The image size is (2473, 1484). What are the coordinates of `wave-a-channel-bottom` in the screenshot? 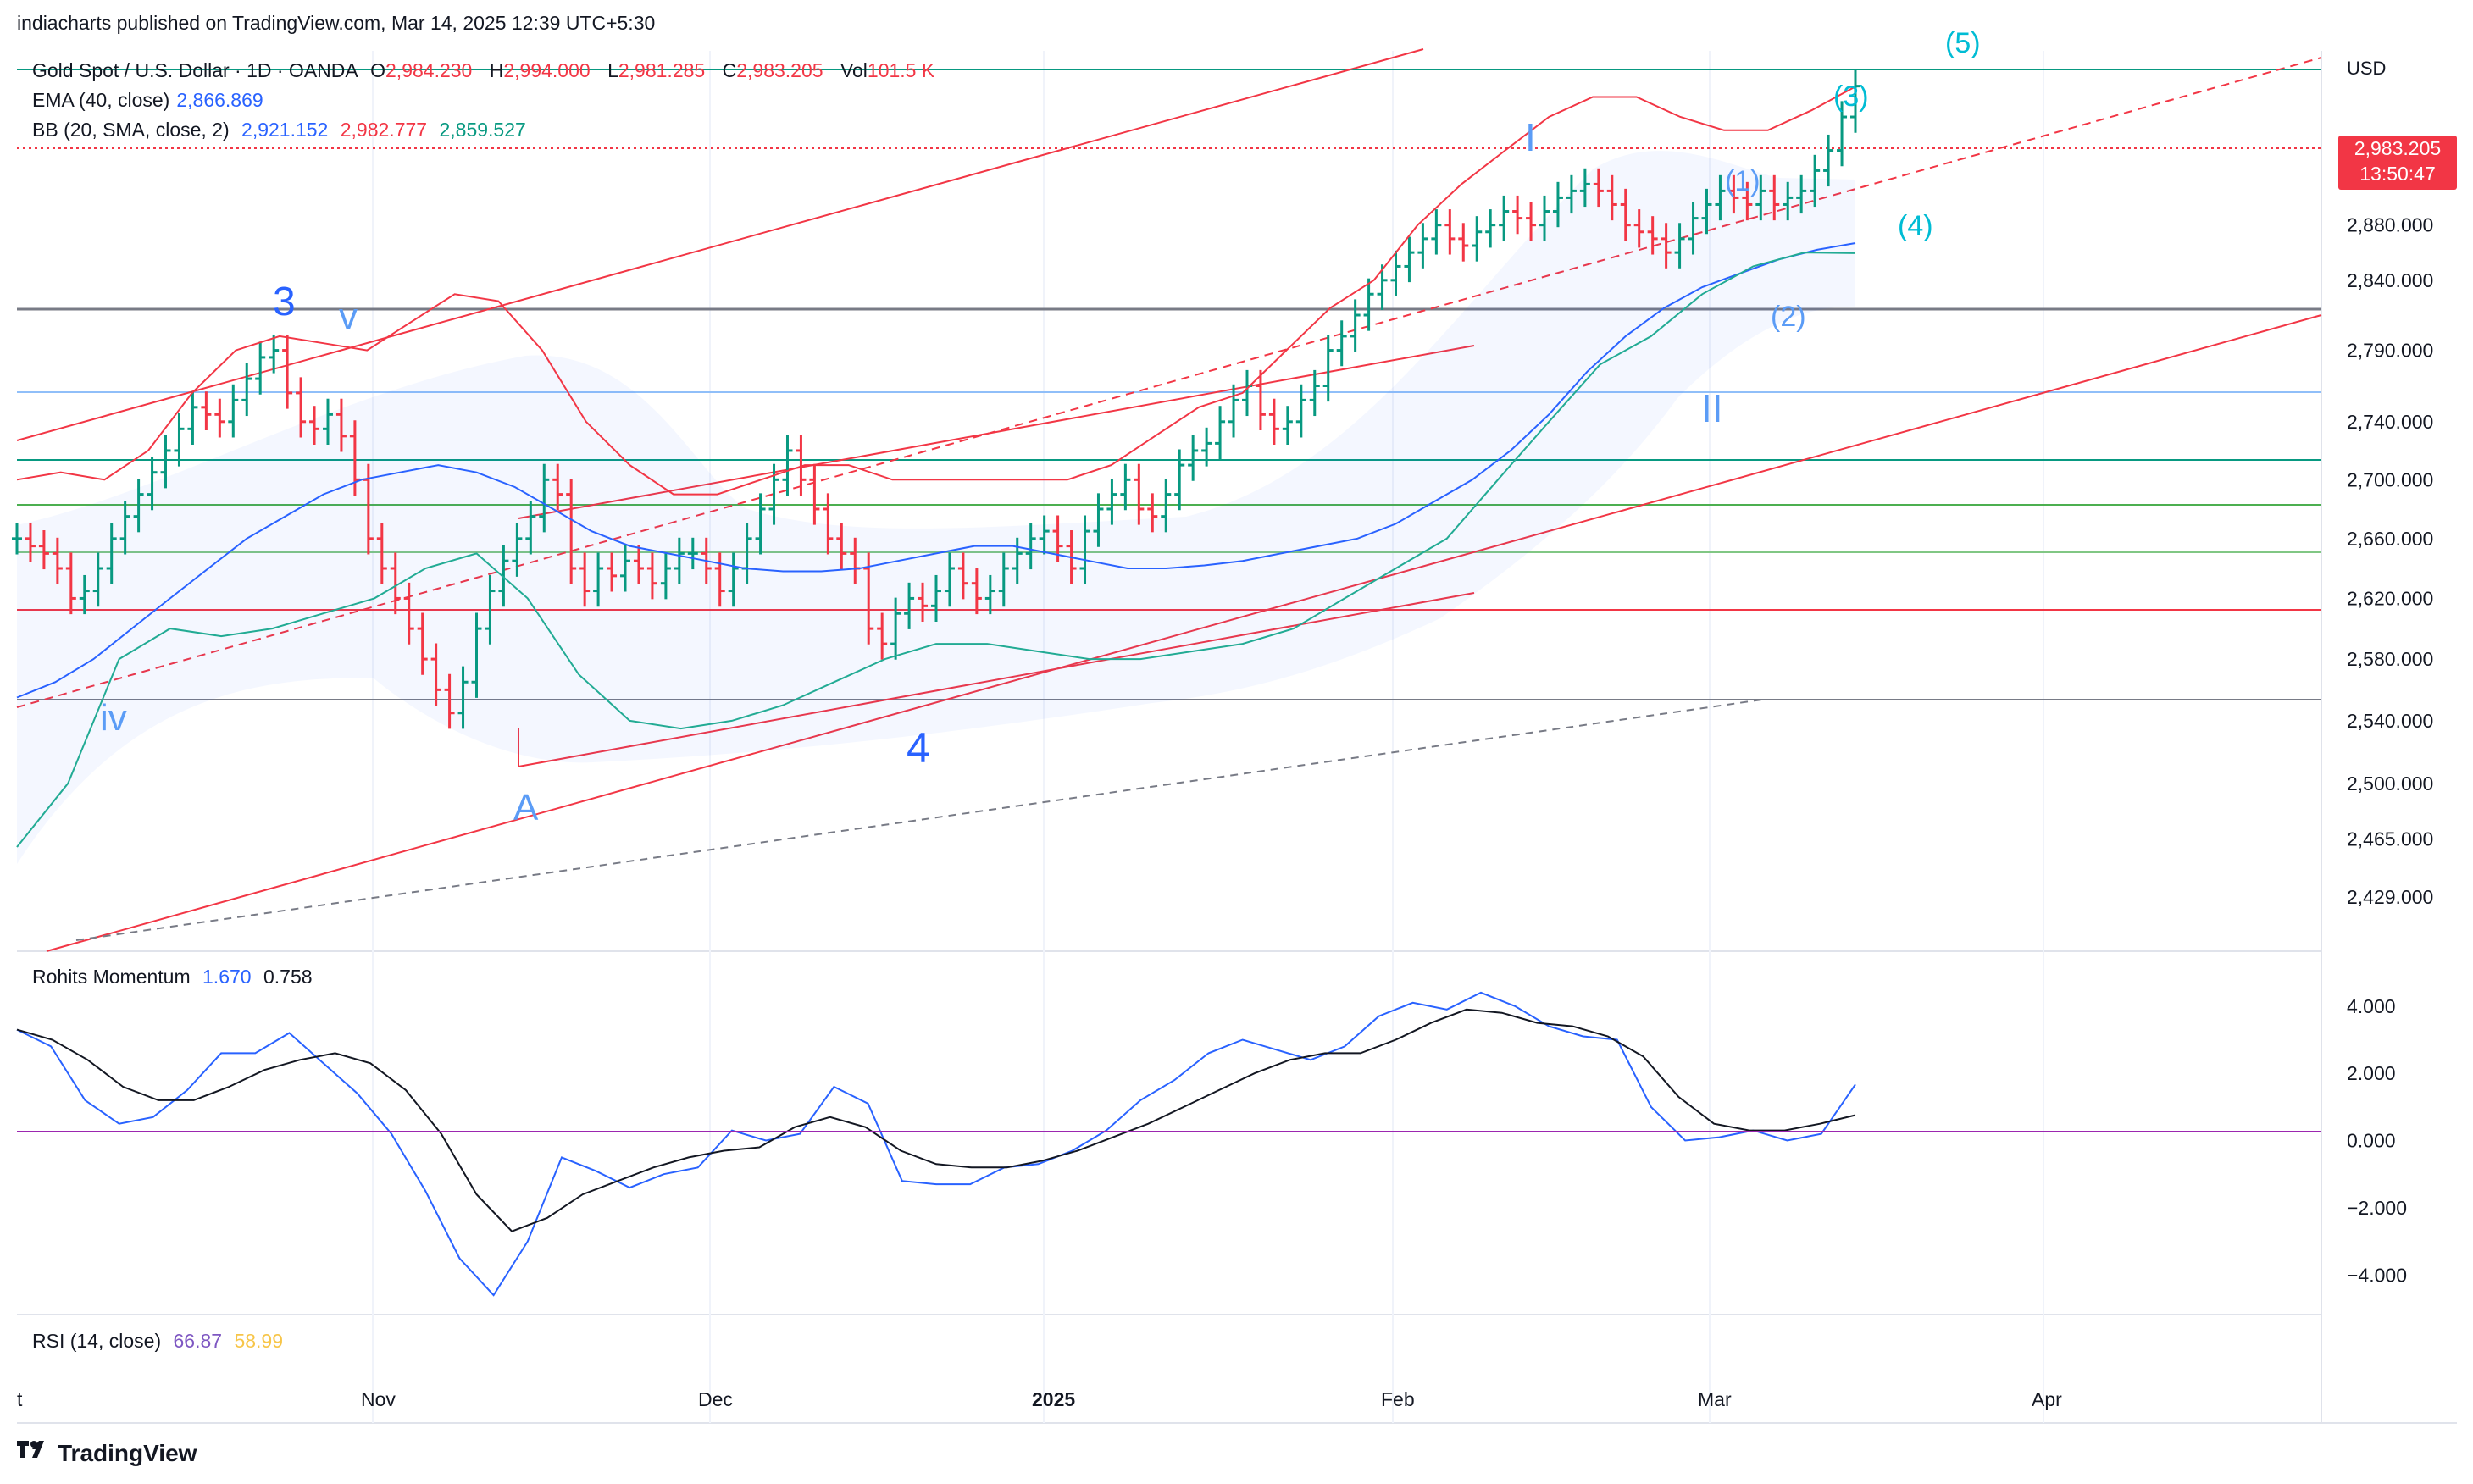 It's located at (996, 679).